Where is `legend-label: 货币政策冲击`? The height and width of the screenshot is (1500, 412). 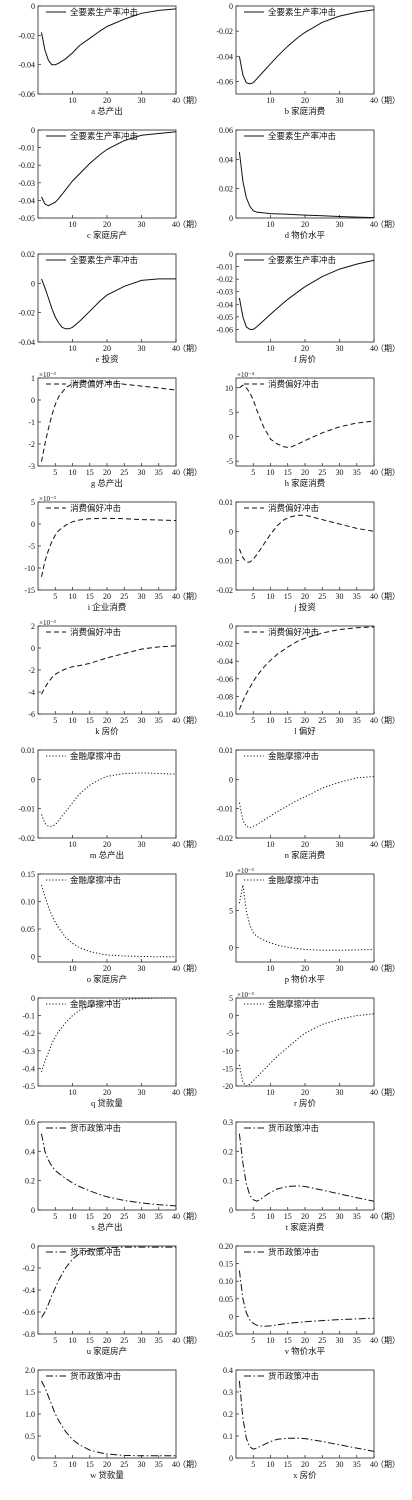 legend-label: 货币政策冲击 is located at coordinates (95, 1376).